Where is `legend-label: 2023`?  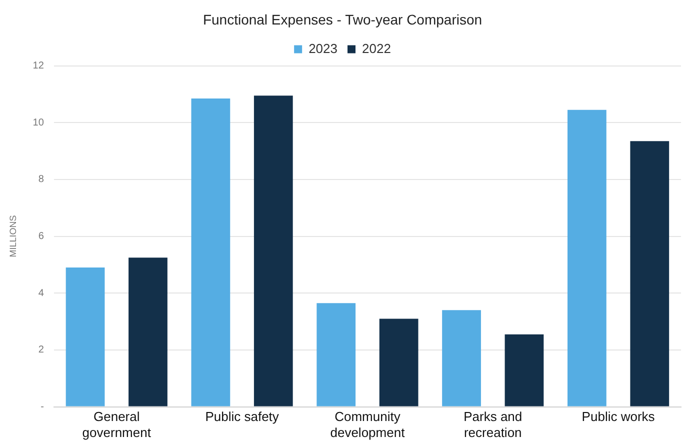
legend-label: 2023 is located at coordinates (323, 48).